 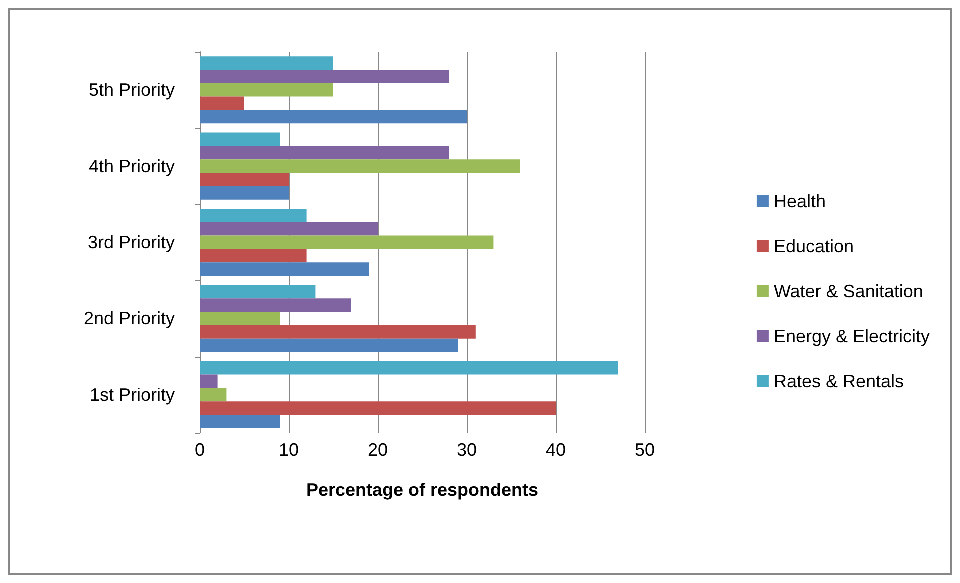 I want to click on x-tick-label: 0, so click(x=200, y=450).